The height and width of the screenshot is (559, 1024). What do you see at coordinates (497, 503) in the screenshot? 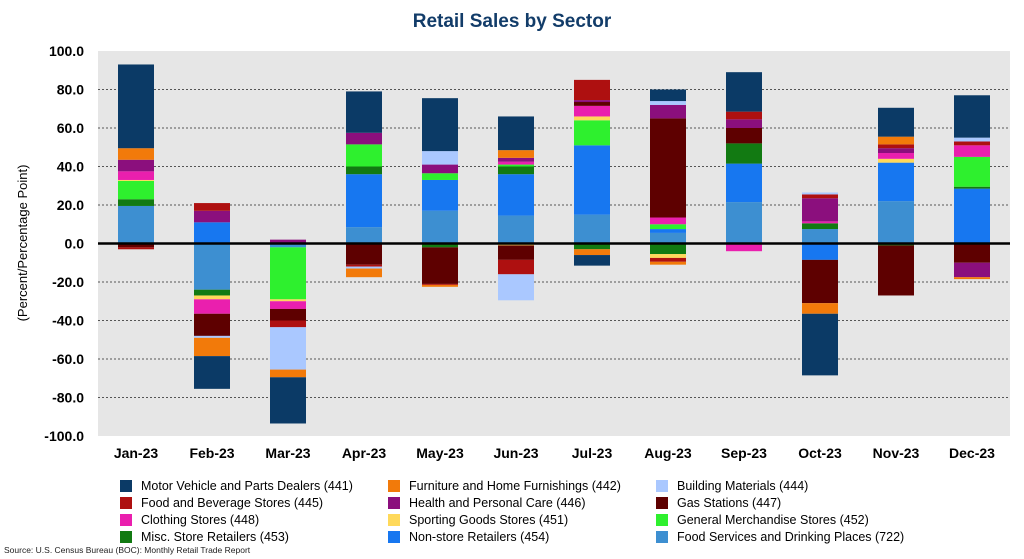
I see `legend-label: Health and Personal Care (446)` at bounding box center [497, 503].